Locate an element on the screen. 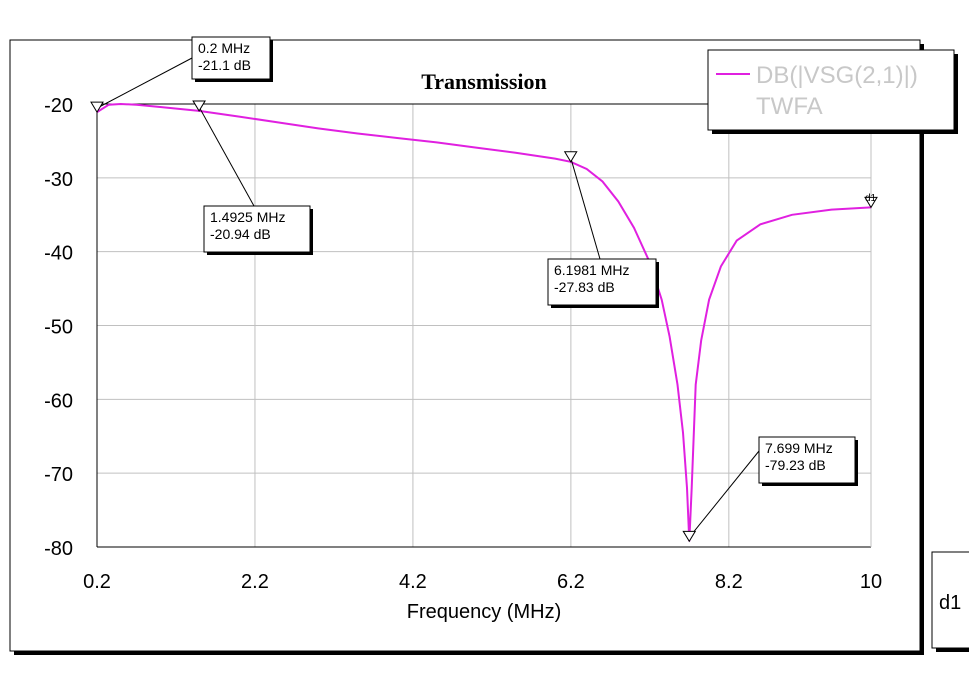 The width and height of the screenshot is (969, 693). legend-entry-twfa: TWFA is located at coordinates (789, 106).